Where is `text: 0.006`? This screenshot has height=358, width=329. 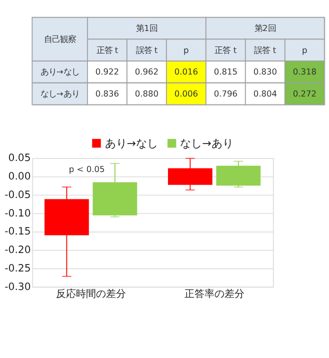
text: 0.006 is located at coordinates (186, 93).